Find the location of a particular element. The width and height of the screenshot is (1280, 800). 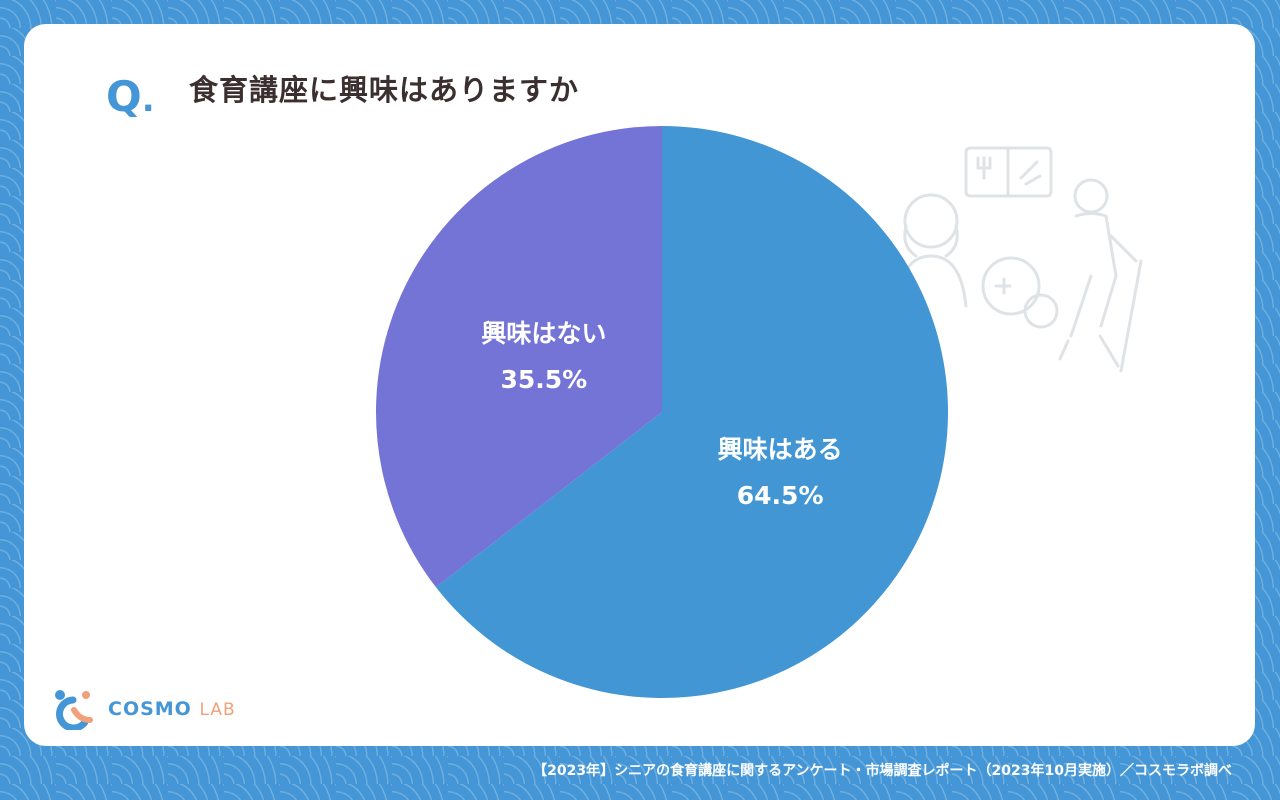

logo-mark-icon is located at coordinates (74, 710).